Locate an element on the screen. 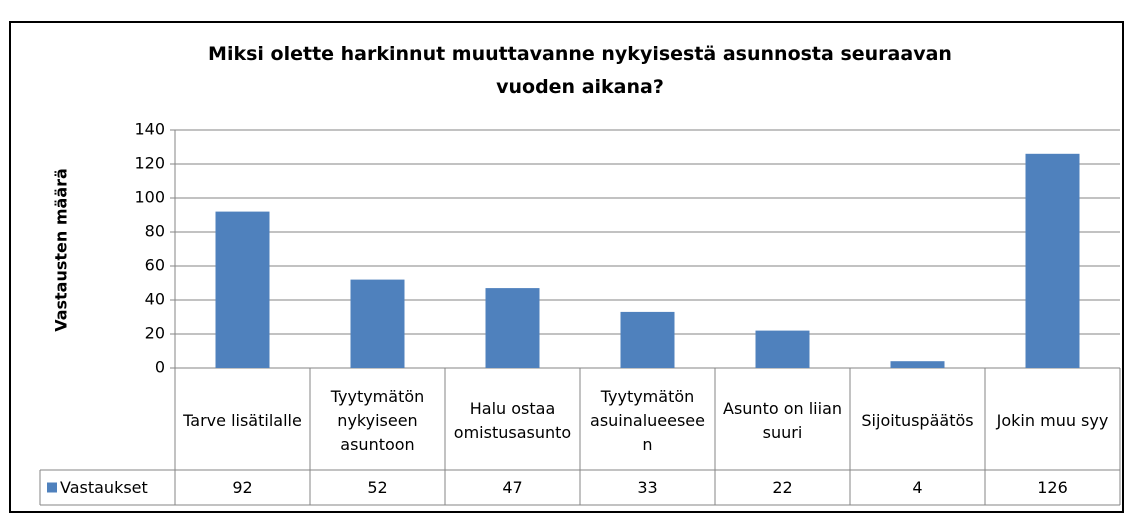 The height and width of the screenshot is (513, 1134). y-tick-label: 0 is located at coordinates (160, 367).